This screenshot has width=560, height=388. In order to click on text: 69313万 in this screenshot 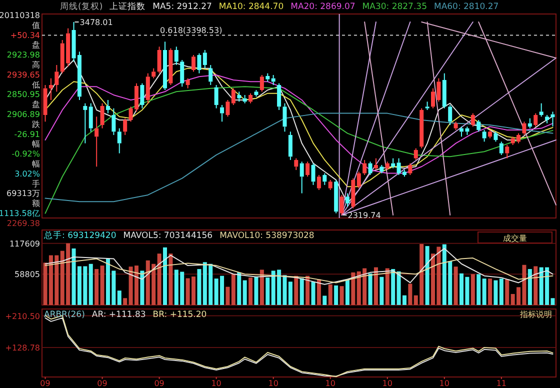, I will do `click(23, 193)`.